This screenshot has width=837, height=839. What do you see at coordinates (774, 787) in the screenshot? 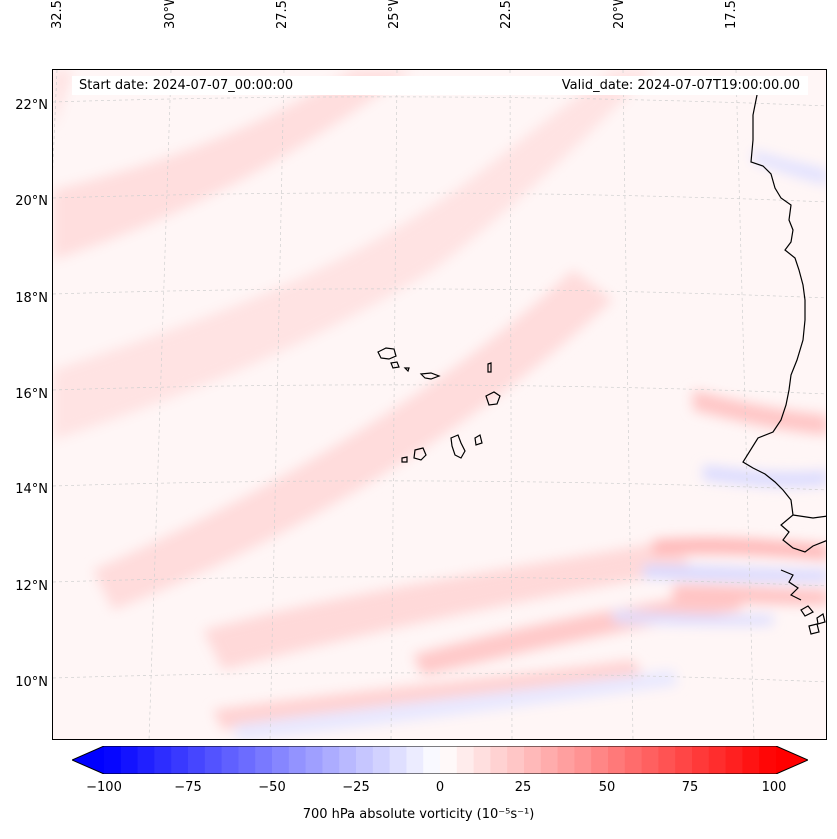
I see `colorbar-tick: 100` at bounding box center [774, 787].